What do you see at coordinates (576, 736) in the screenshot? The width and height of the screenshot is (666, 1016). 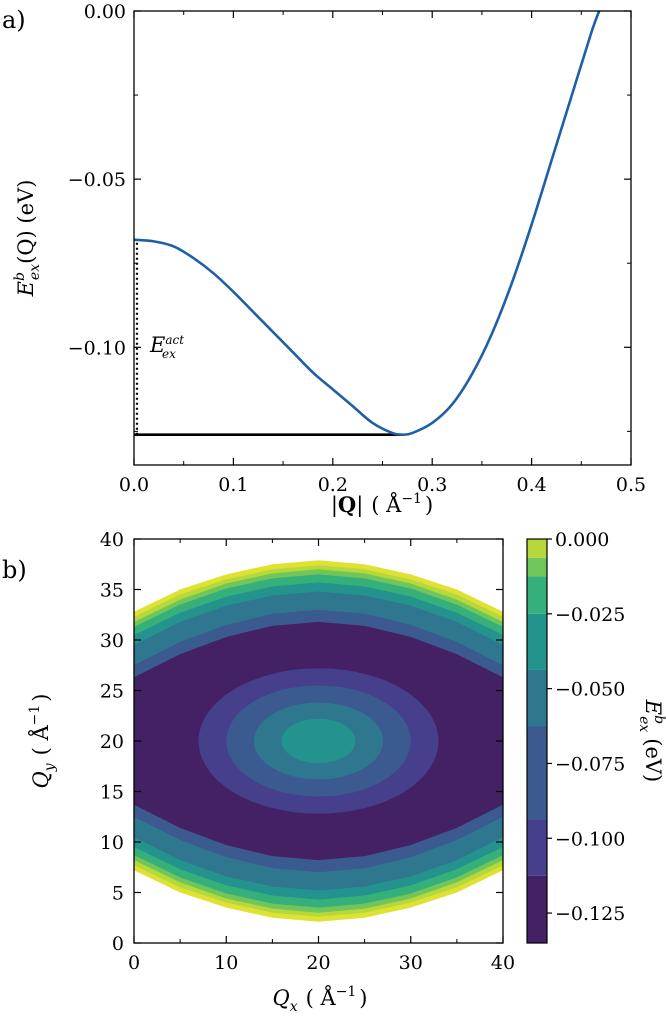 I see `colorbar: 0.000 −0.025 −0.050 −0.075 −0.100 −0.125` at bounding box center [576, 736].